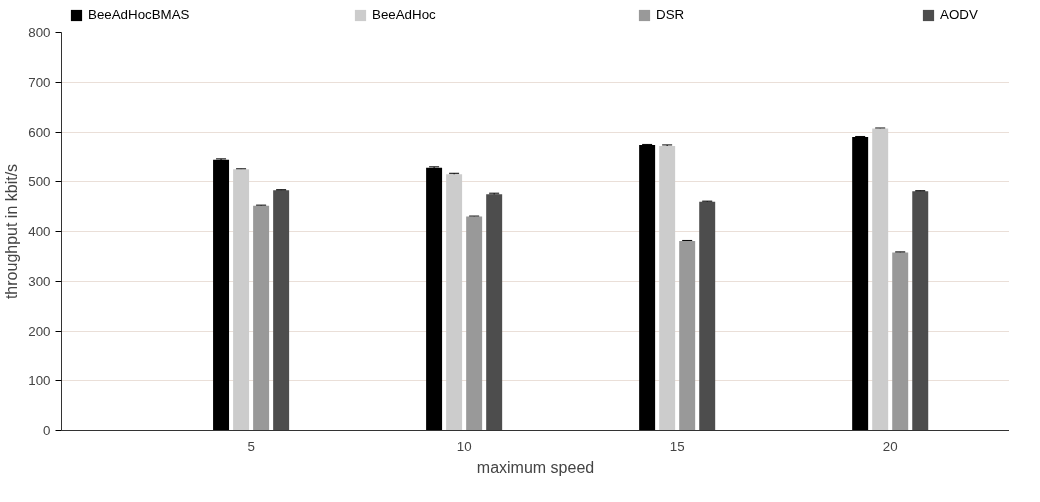  What do you see at coordinates (535, 467) in the screenshot?
I see `x-axis-title: maximum speed` at bounding box center [535, 467].